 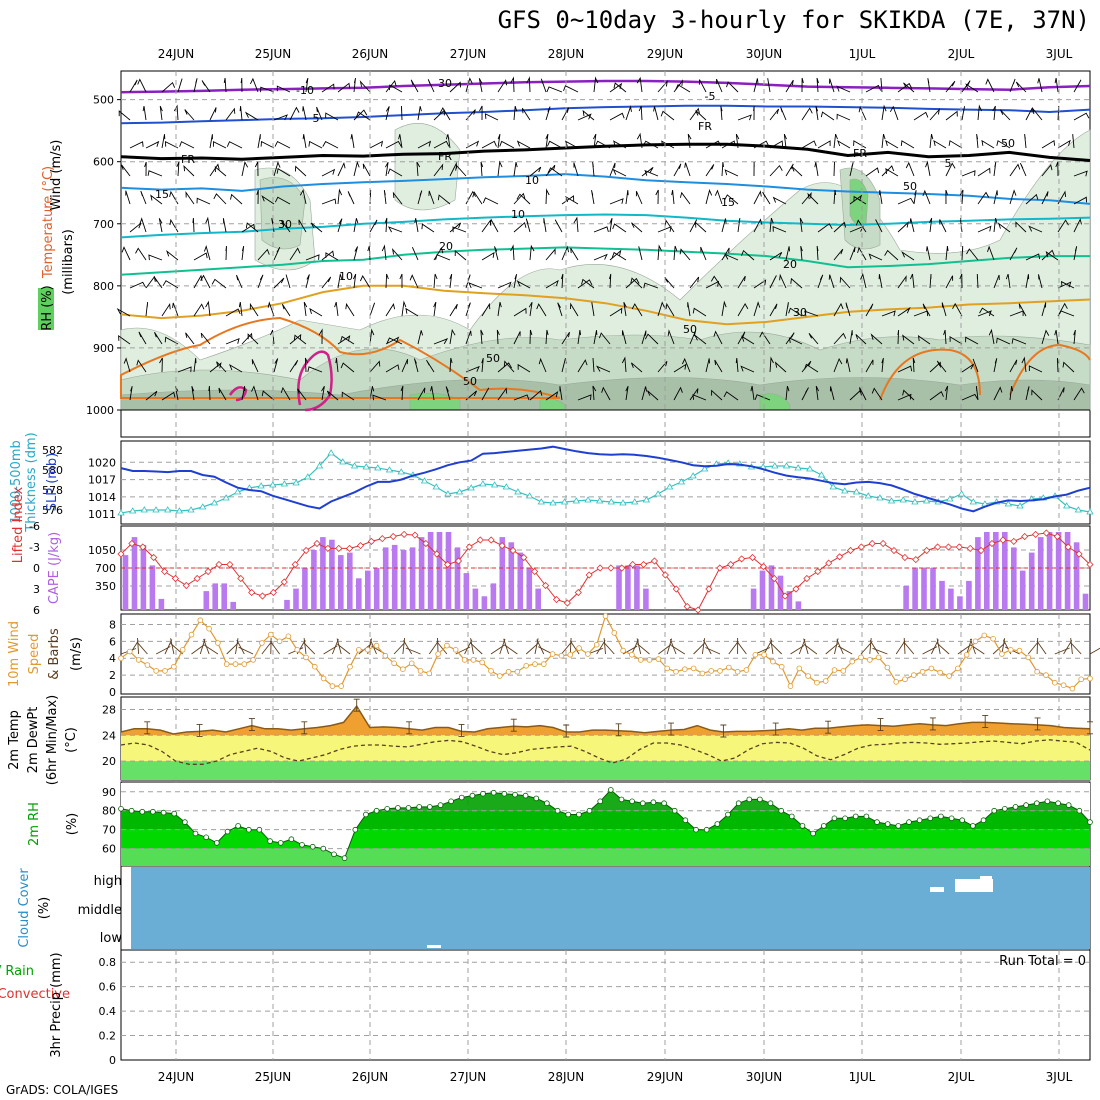 What do you see at coordinates (108, 987) in the screenshot?
I see `precip-tick: 0.6` at bounding box center [108, 987].